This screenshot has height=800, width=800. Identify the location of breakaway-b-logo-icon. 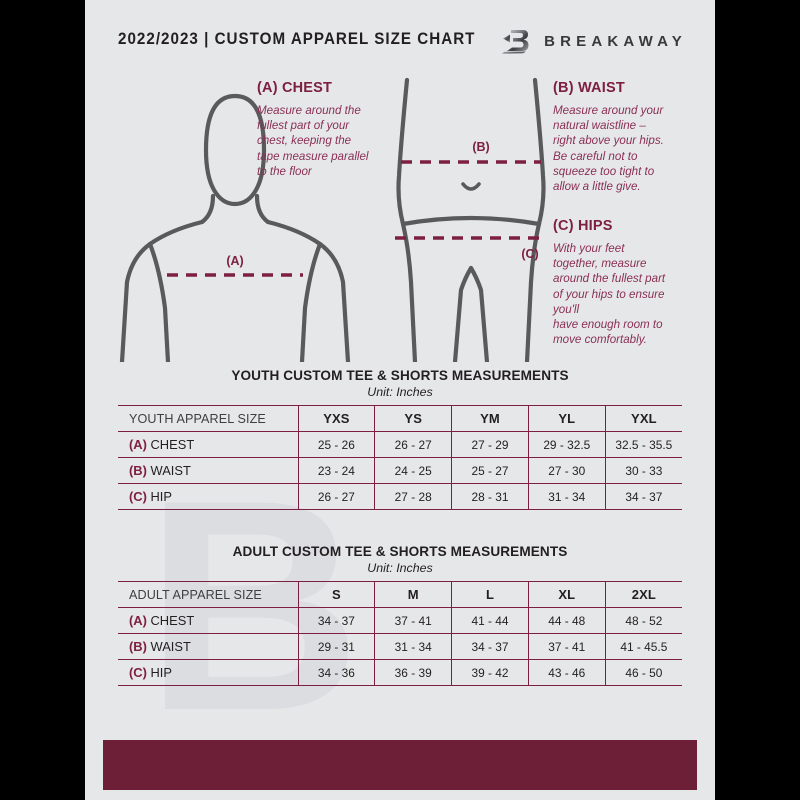
(515, 42).